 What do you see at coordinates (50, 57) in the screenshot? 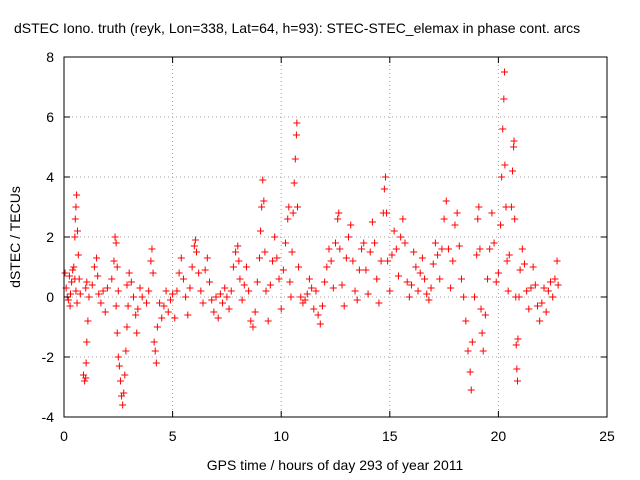
I see `y-tick-label: 8` at bounding box center [50, 57].